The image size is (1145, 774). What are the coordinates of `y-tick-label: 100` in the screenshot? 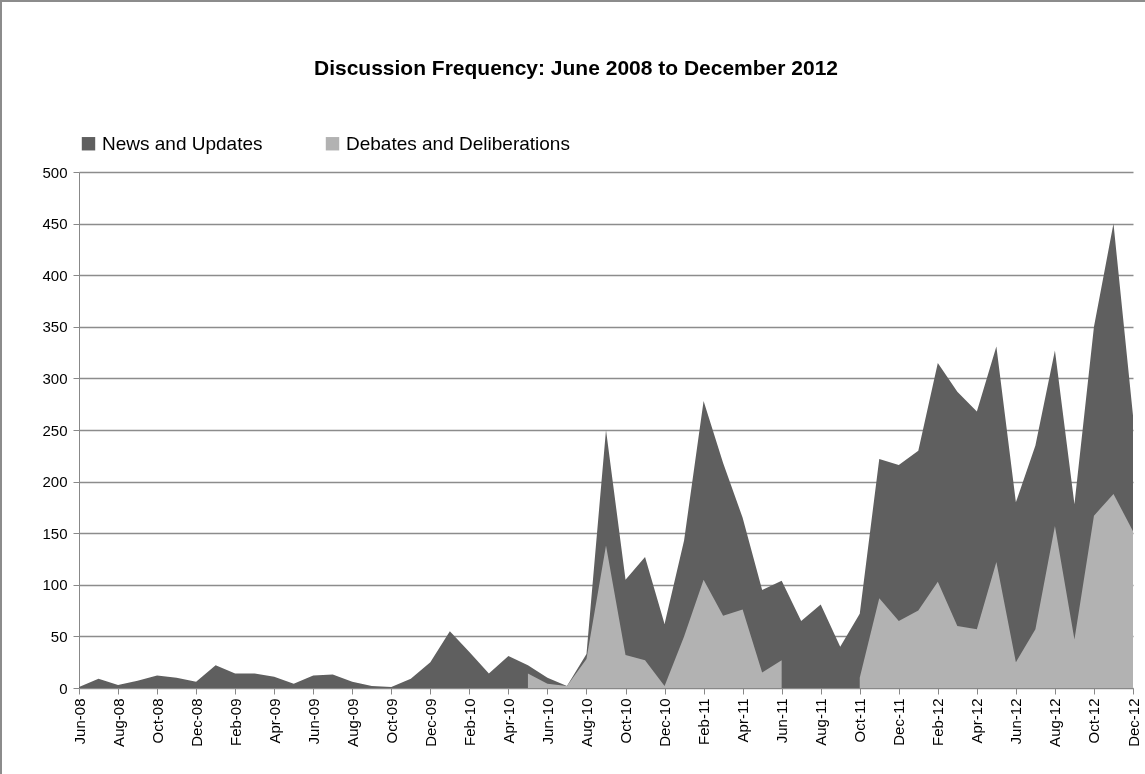 It's located at (55, 585).